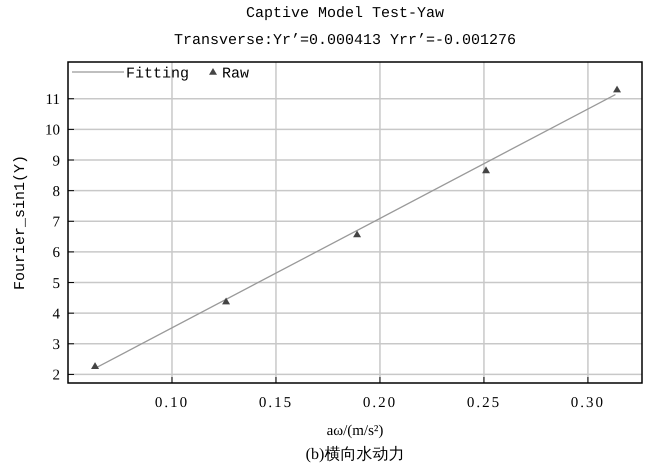  What do you see at coordinates (56, 376) in the screenshot?
I see `y-tick-label: 2` at bounding box center [56, 376].